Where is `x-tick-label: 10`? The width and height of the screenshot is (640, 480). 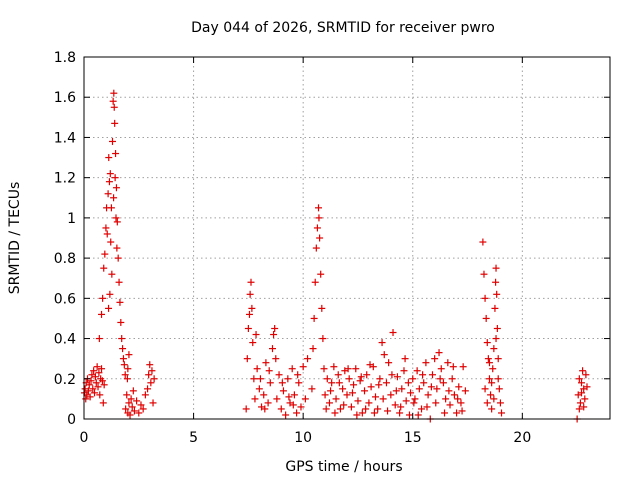 x-tick-label: 10 is located at coordinates (303, 438).